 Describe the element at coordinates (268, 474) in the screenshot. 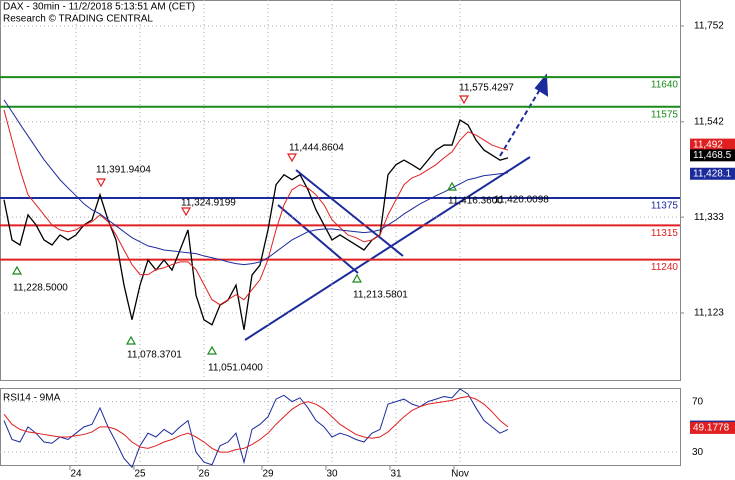

I see `x-tick-label: 29` at that location.